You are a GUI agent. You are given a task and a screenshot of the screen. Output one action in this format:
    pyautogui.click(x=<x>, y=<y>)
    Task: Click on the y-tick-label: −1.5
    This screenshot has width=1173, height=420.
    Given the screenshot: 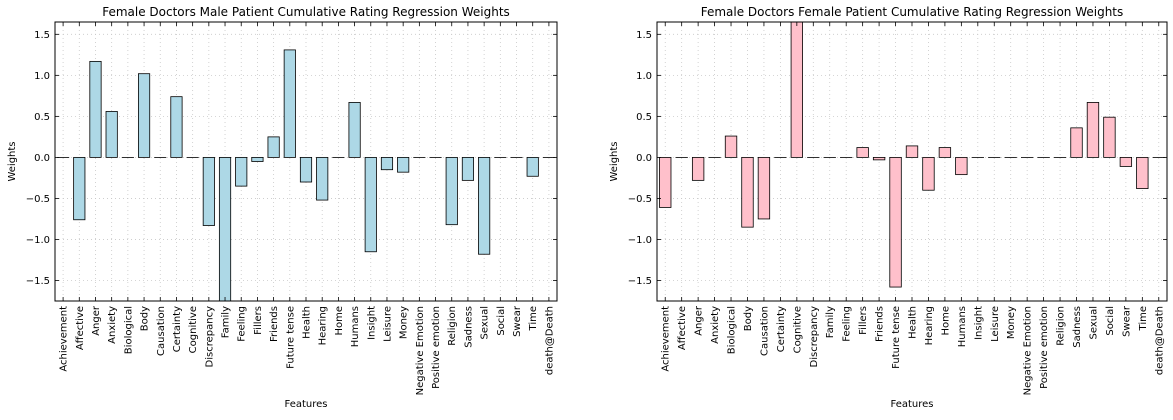 What is the action you would take?
    pyautogui.click(x=38, y=281)
    